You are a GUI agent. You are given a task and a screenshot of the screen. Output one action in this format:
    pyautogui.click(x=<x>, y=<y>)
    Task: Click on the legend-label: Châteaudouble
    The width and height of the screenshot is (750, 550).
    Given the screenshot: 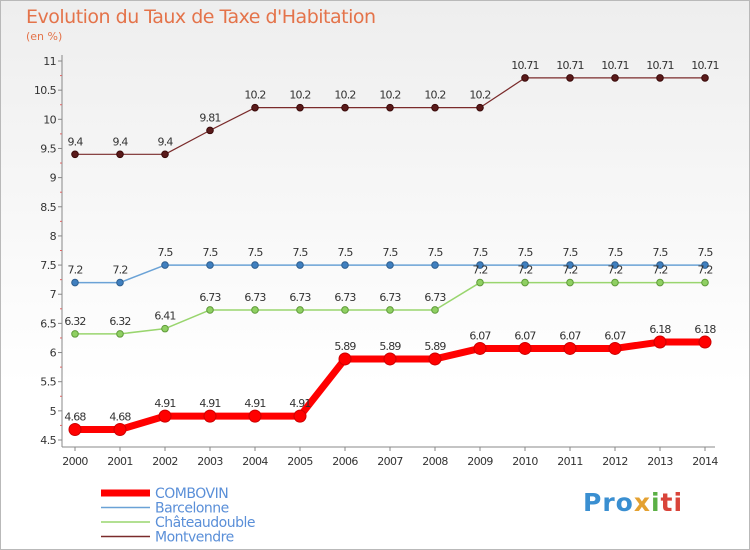 What is the action you would take?
    pyautogui.click(x=205, y=523)
    